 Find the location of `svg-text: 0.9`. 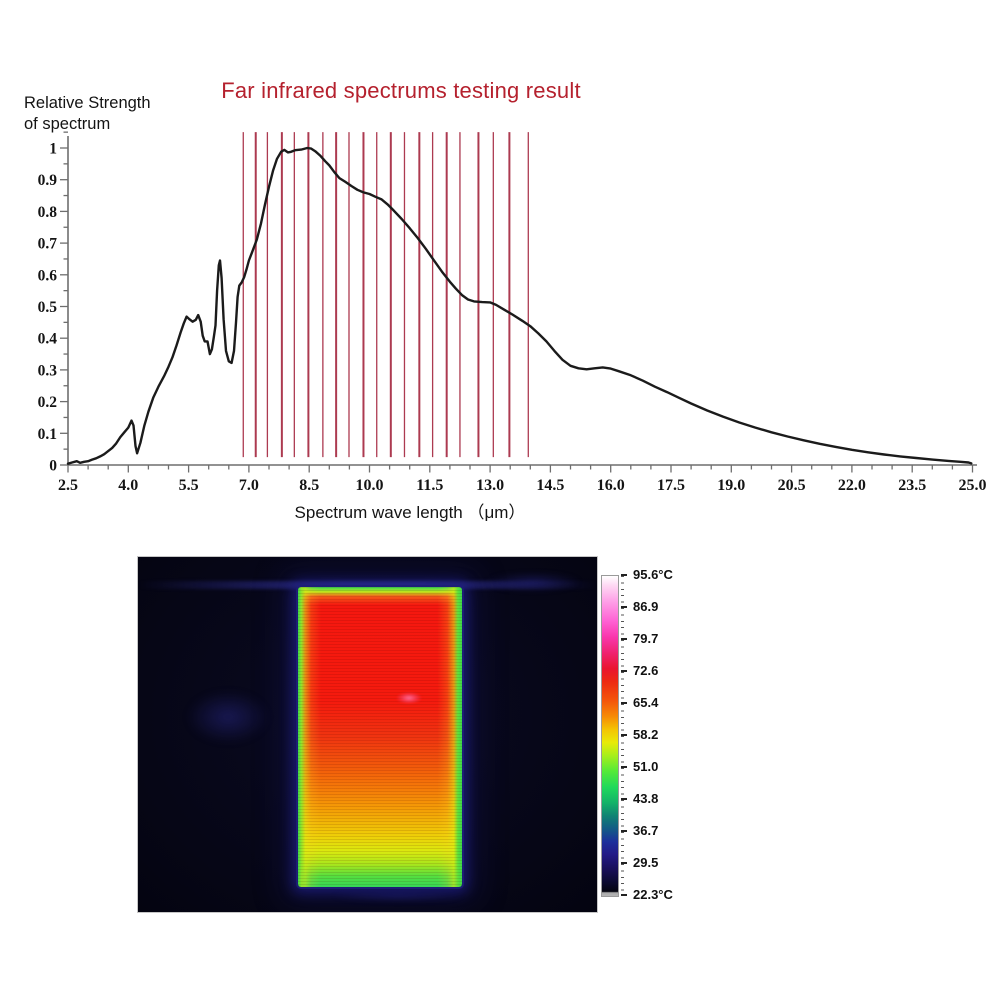

svg-text: 0.9 is located at coordinates (48, 180).